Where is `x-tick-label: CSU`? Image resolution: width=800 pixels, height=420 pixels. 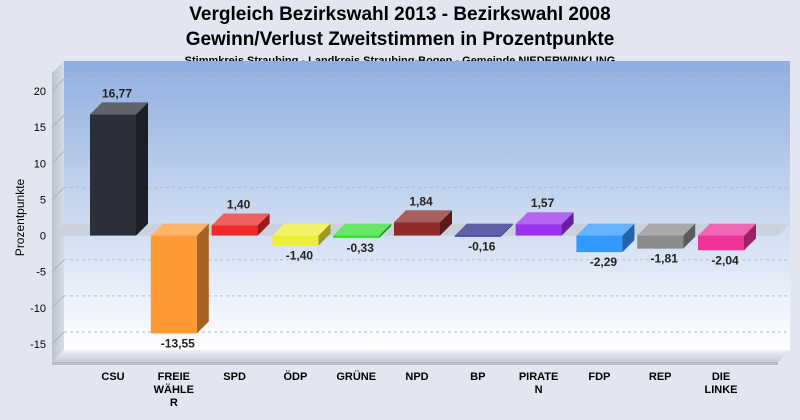 x-tick-label: CSU is located at coordinates (112, 377).